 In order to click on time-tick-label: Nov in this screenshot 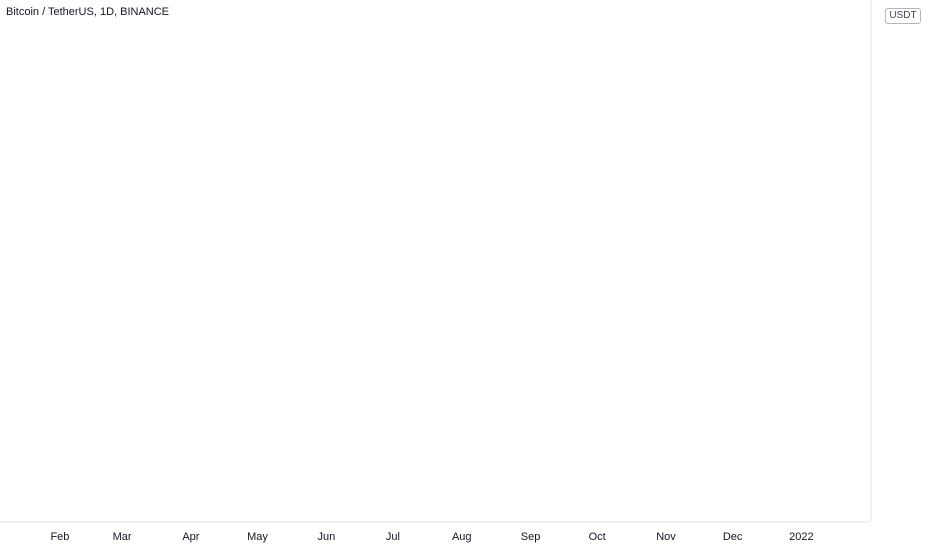, I will do `click(666, 537)`.